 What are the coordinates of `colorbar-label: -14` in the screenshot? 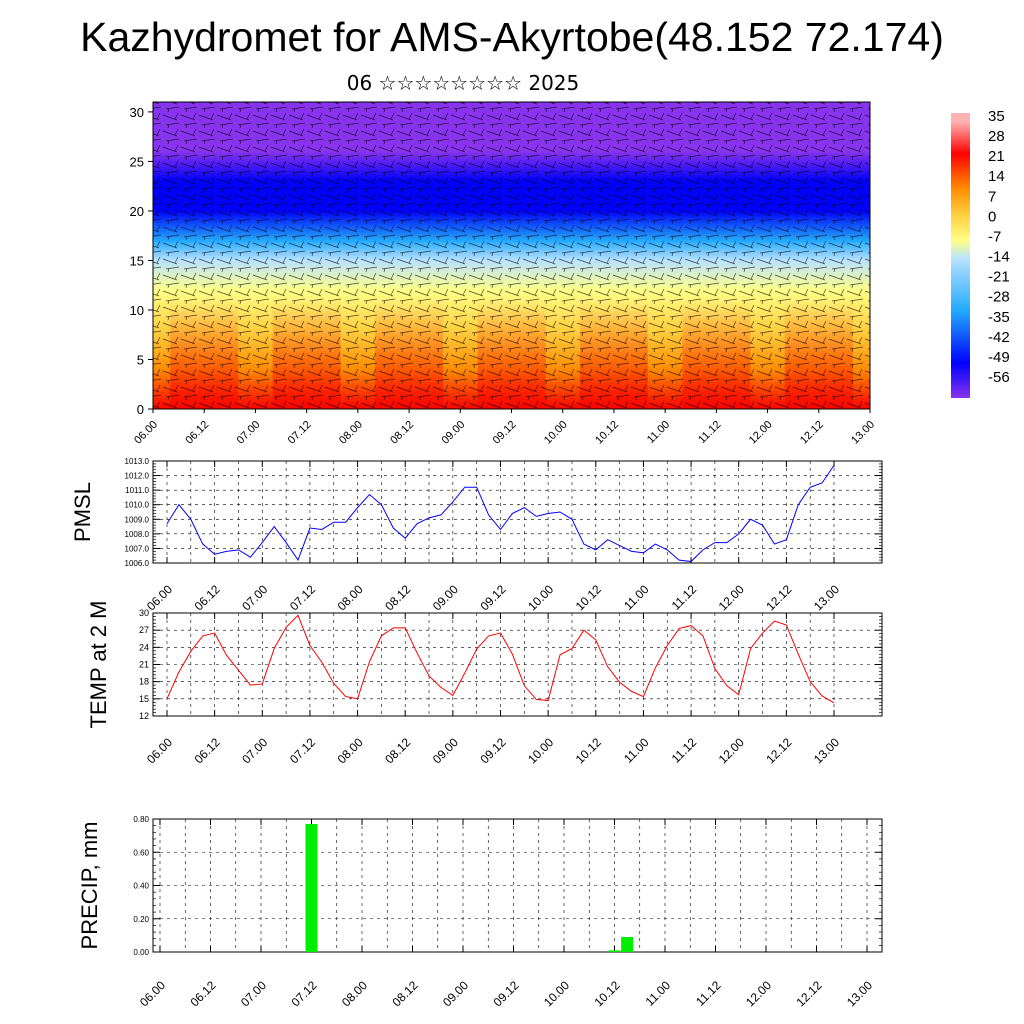 It's located at (999, 257).